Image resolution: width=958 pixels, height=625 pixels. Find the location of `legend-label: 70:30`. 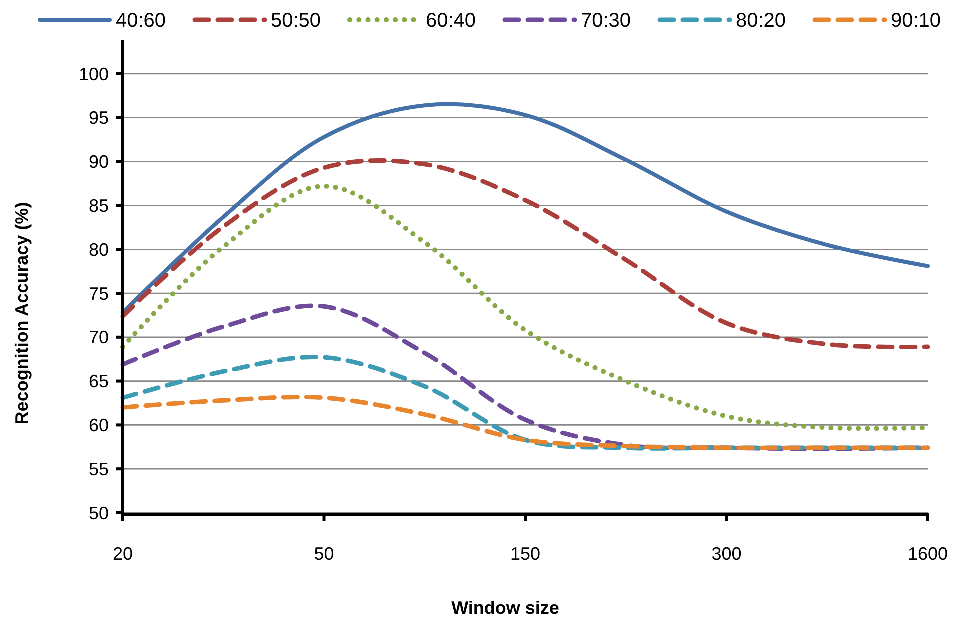

legend-label: 70:30 is located at coordinates (606, 21).